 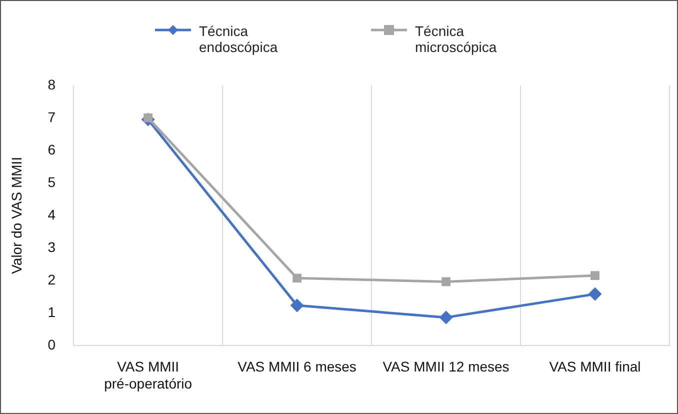 What do you see at coordinates (446, 366) in the screenshot?
I see `x-tick-label: VAS MMII 12 meses` at bounding box center [446, 366].